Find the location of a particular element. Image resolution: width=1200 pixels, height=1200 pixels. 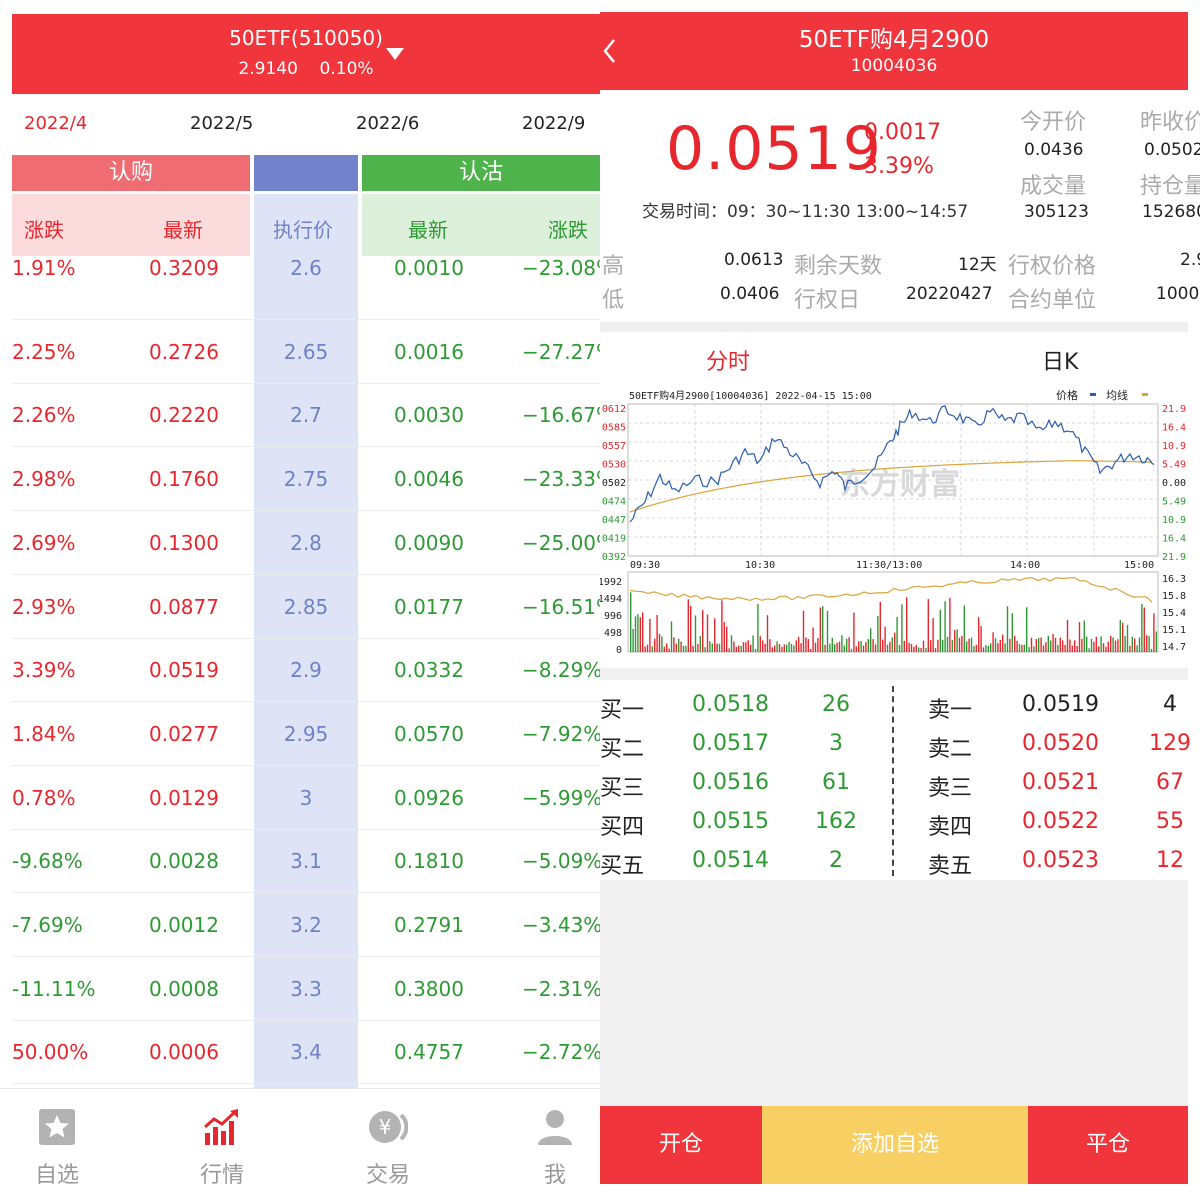

high-value: 0.0613 is located at coordinates (754, 260).